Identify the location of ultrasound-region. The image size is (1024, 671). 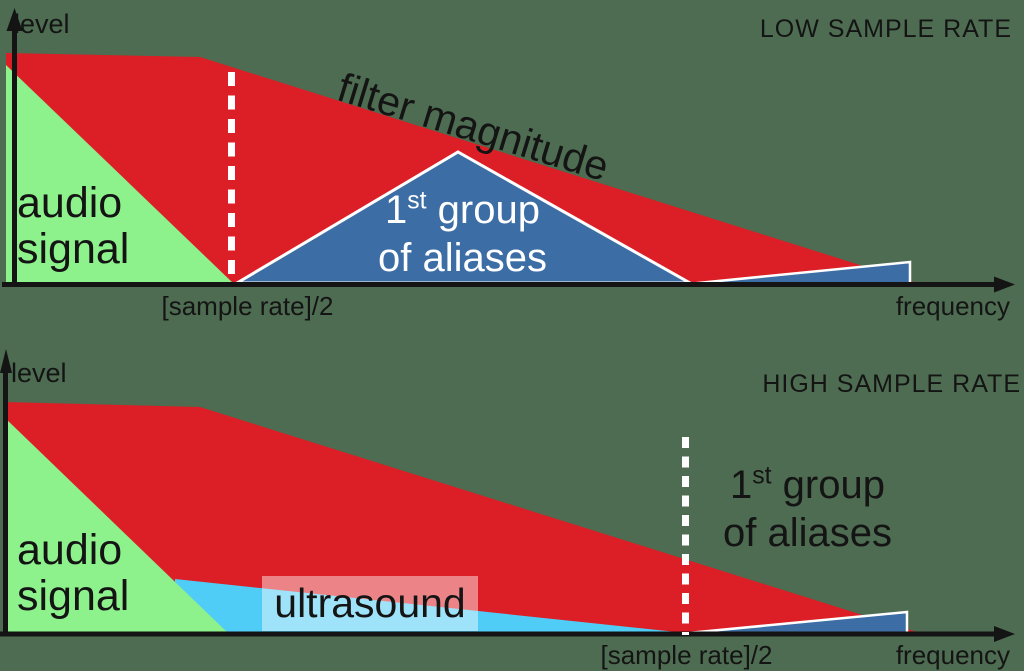
(430, 606).